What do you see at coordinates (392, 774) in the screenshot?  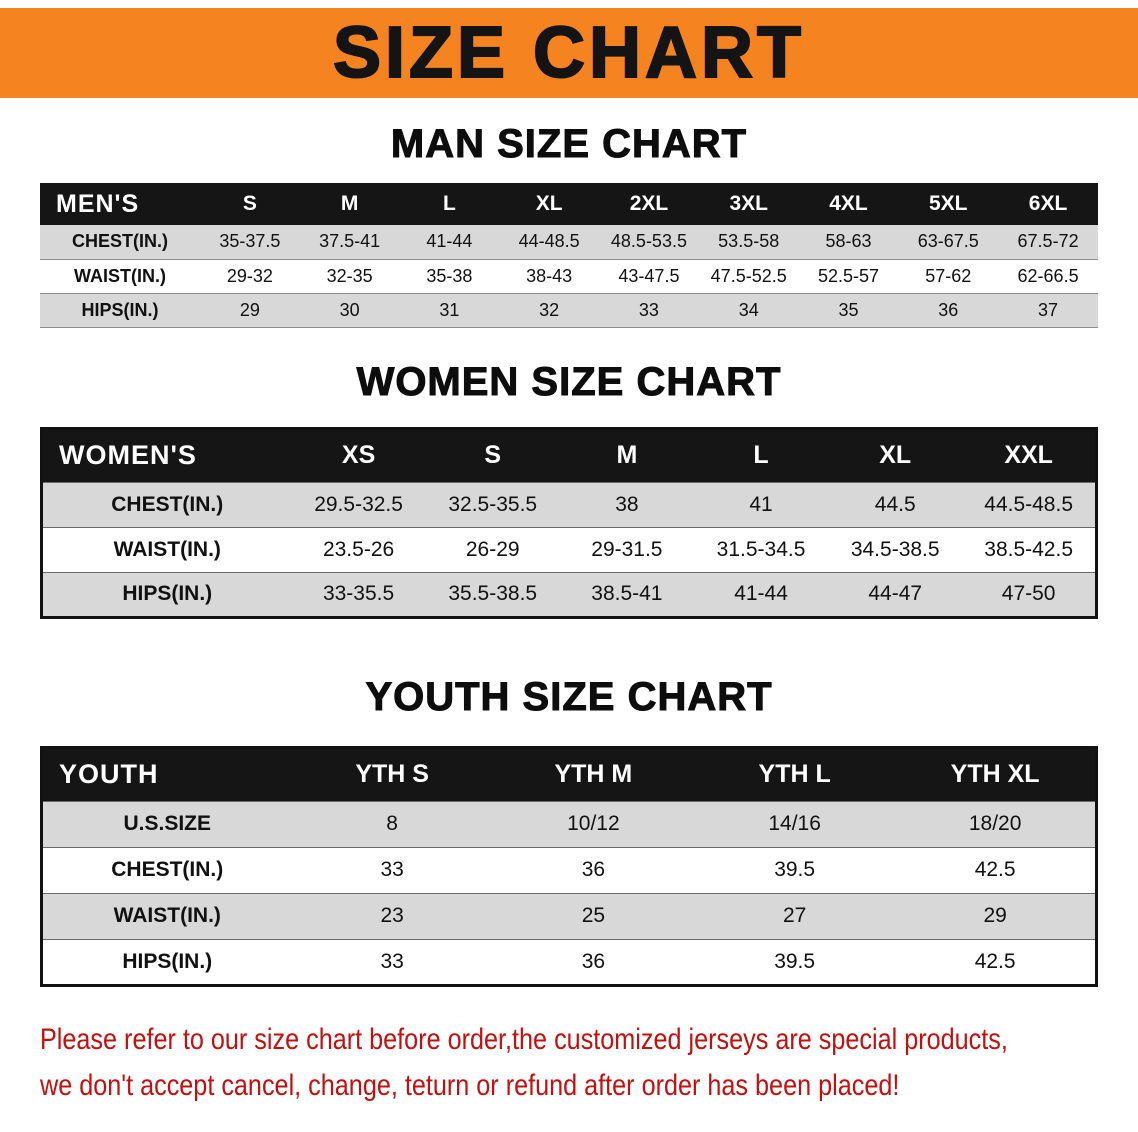 I see `size-column-header: YTH S` at bounding box center [392, 774].